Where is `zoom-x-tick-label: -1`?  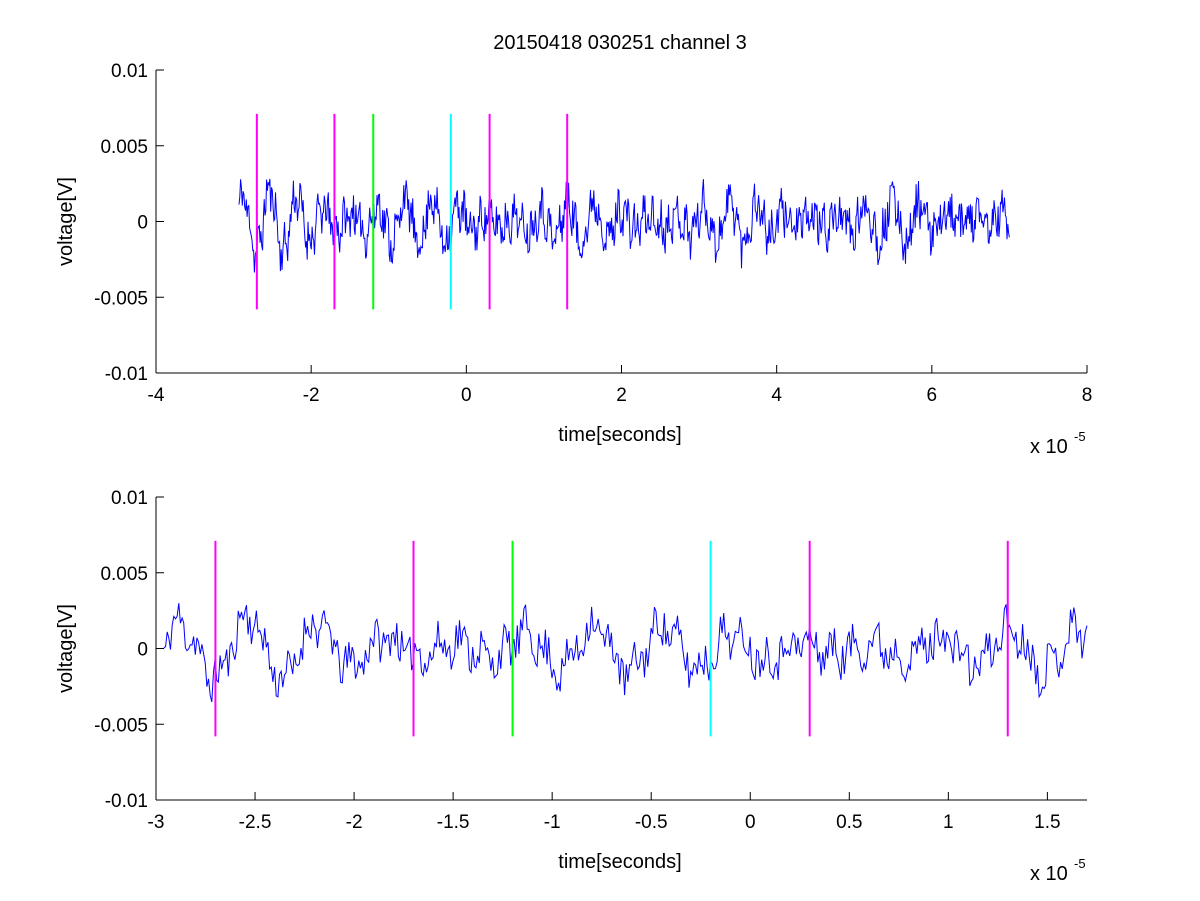
zoom-x-tick-label: -1 is located at coordinates (552, 822).